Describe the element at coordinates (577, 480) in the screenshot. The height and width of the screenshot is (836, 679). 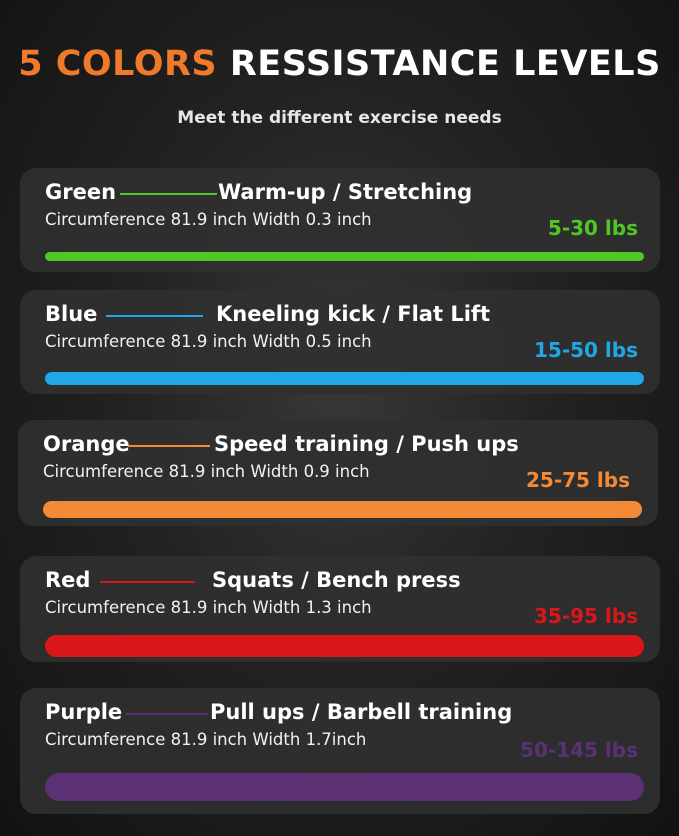
I see `band-range: 25-75 lbs` at that location.